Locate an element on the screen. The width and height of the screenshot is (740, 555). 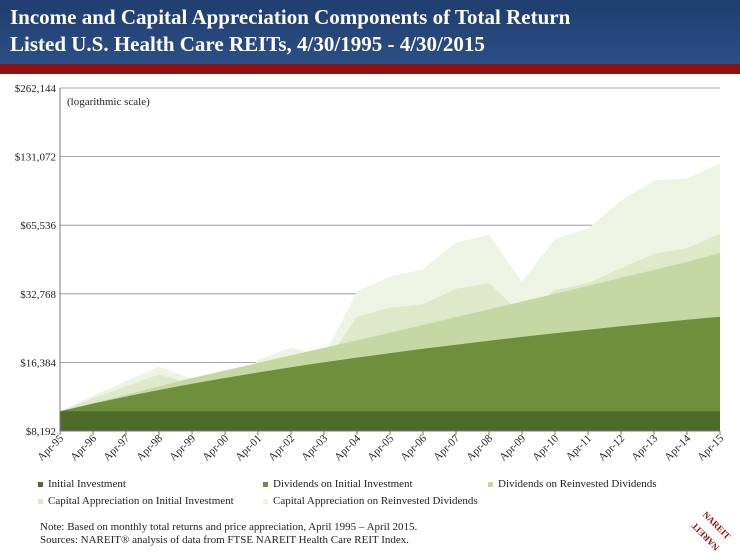
x-tick-label: Apr-03 is located at coordinates (314, 447).